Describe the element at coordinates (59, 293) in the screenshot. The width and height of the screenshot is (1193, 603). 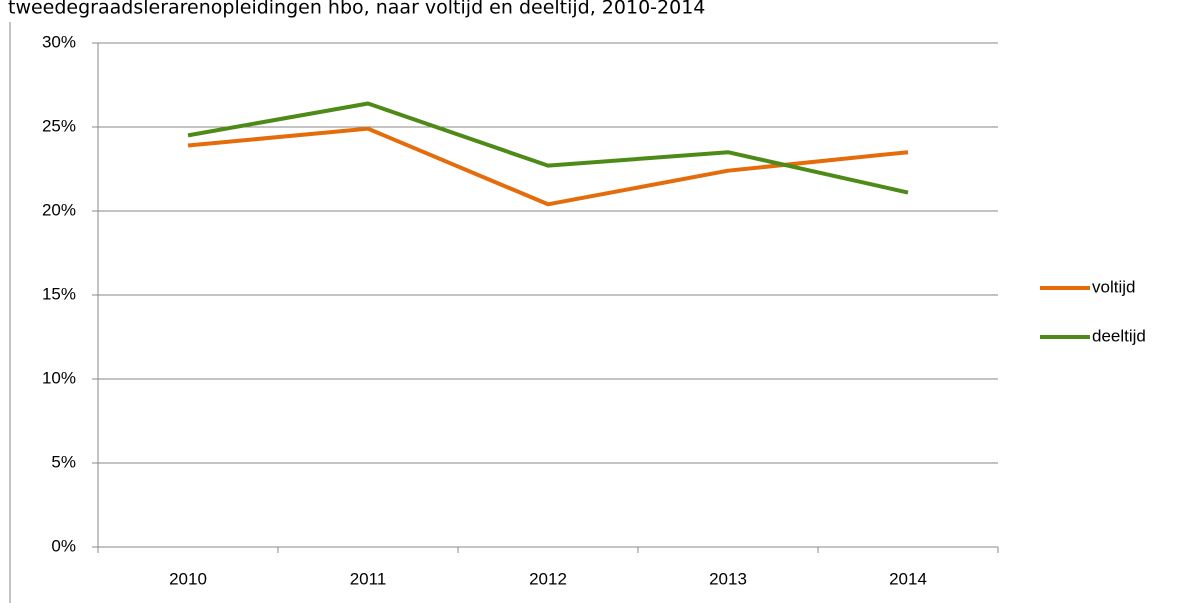
I see `y-tick-label: 15%` at that location.